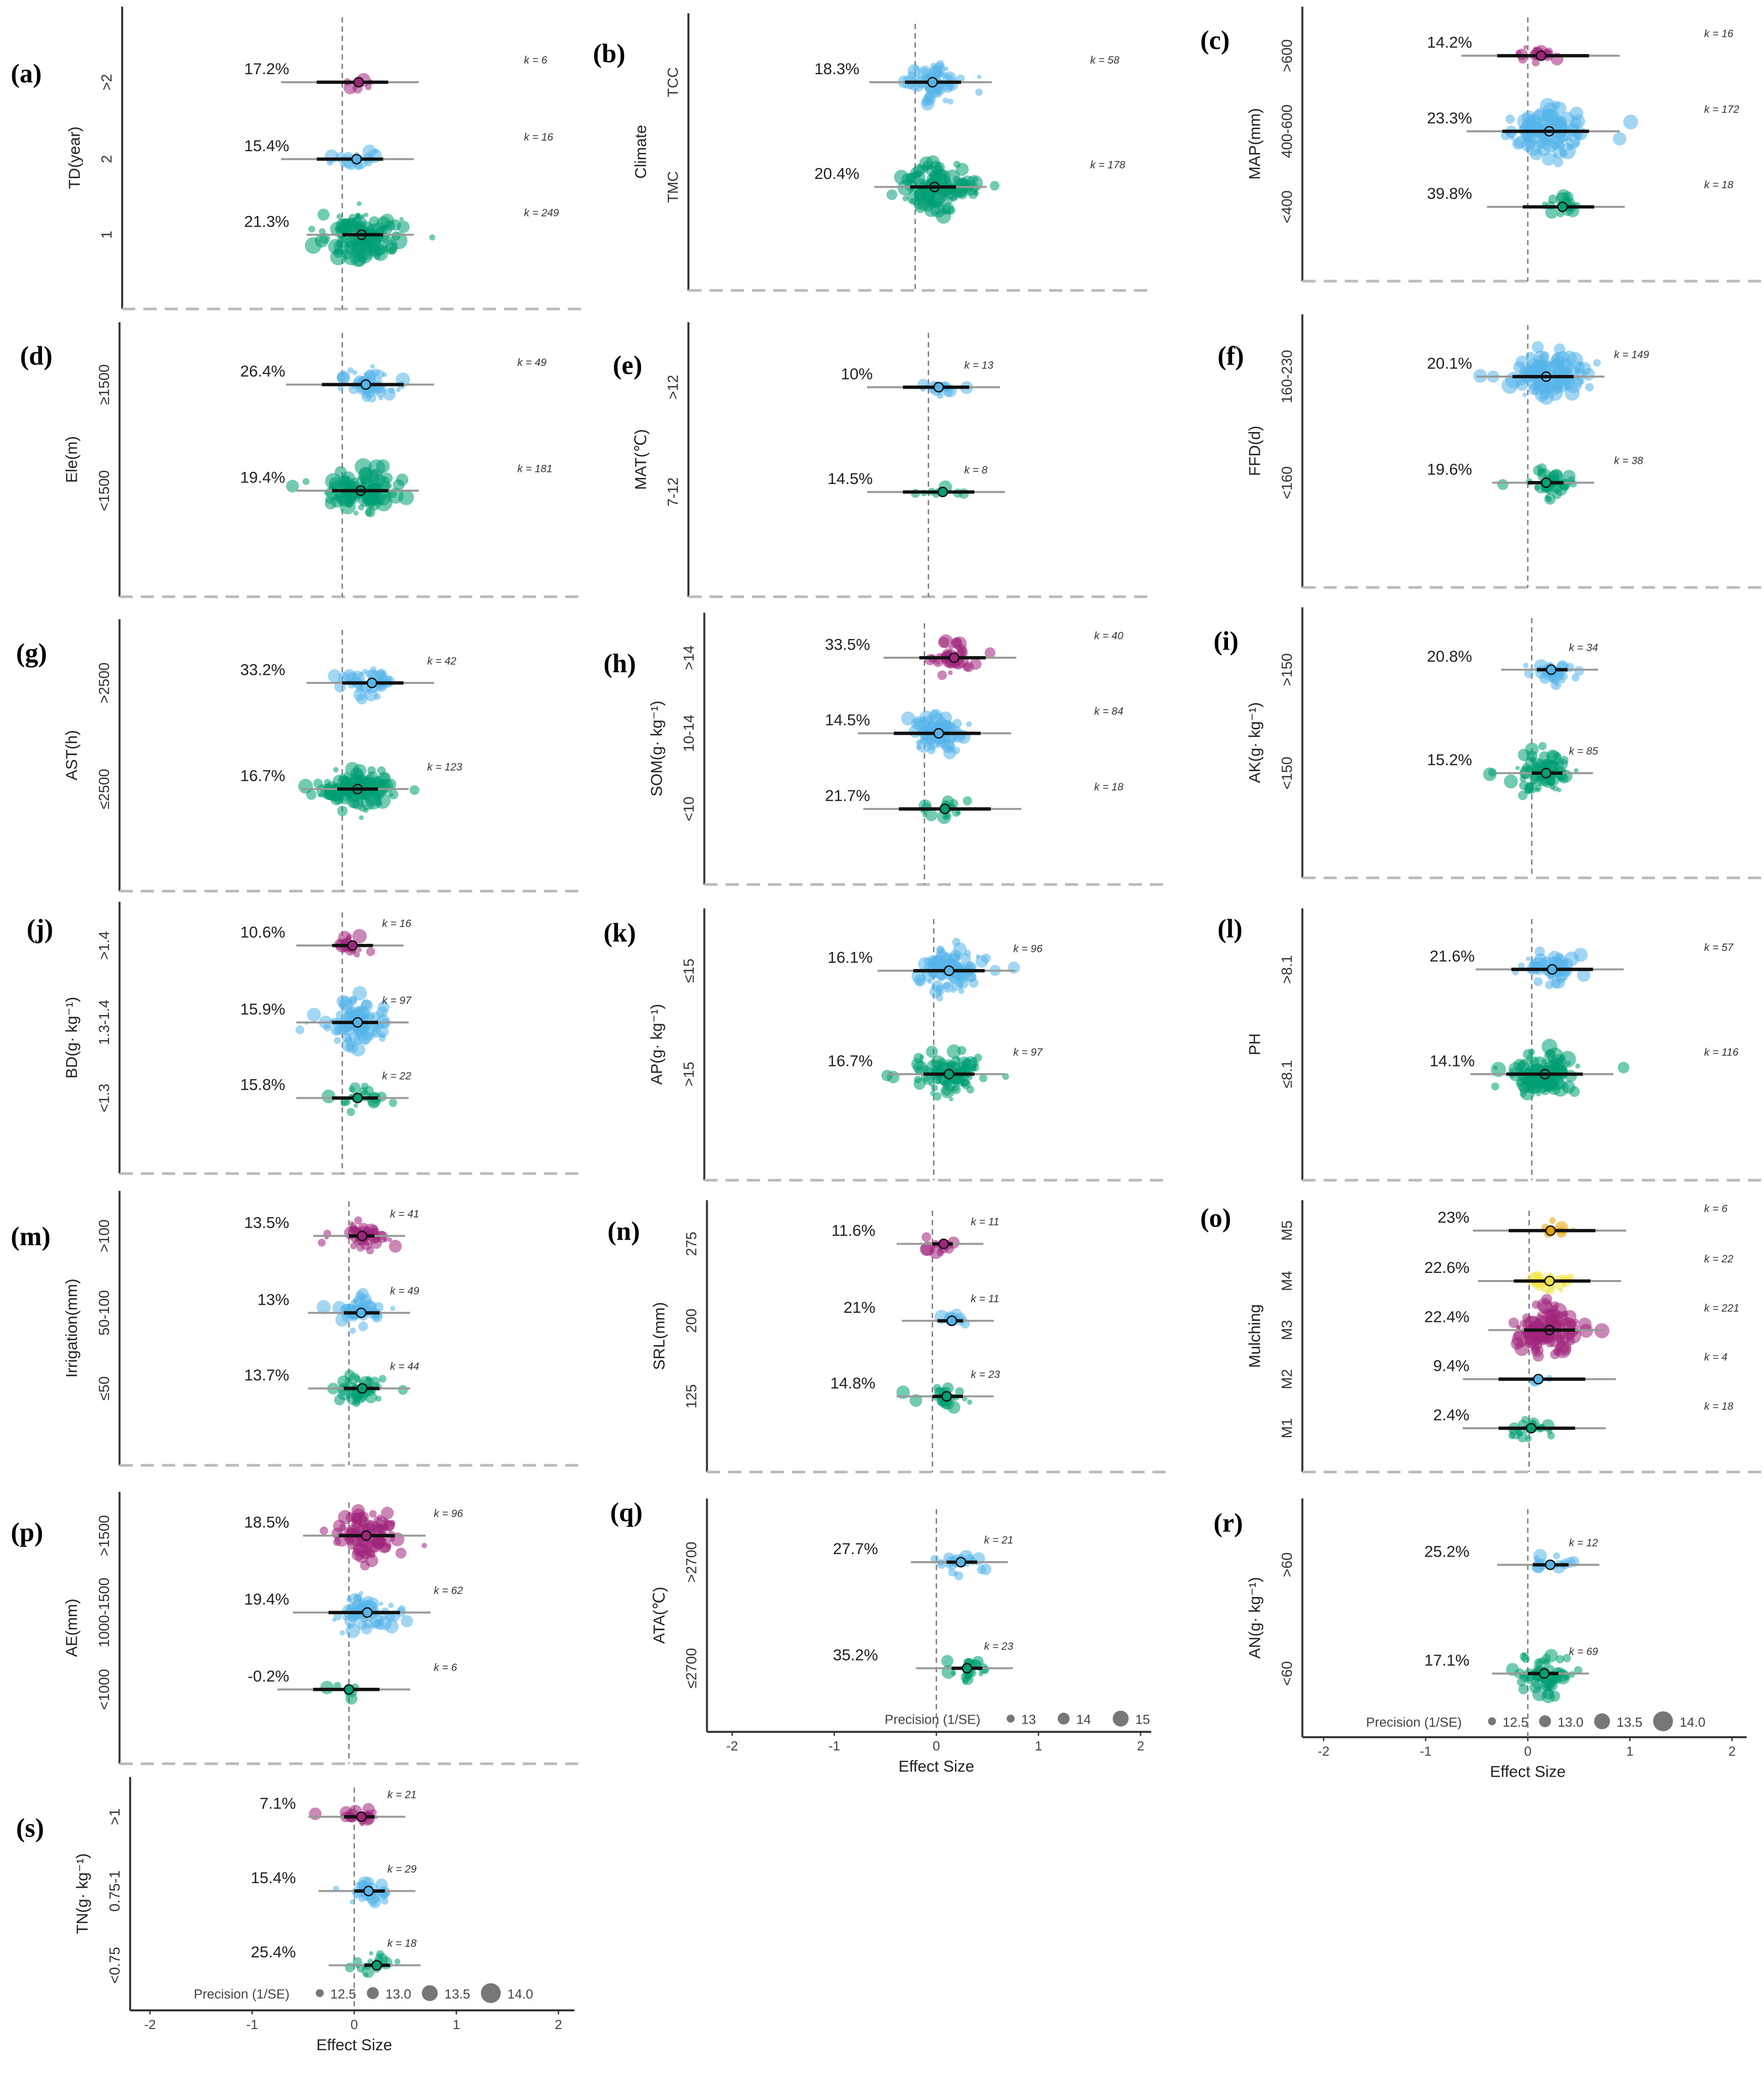 The height and width of the screenshot is (2078, 1764). Describe the element at coordinates (115, 1891) in the screenshot. I see `y-tick-label: 0.75-1` at that location.